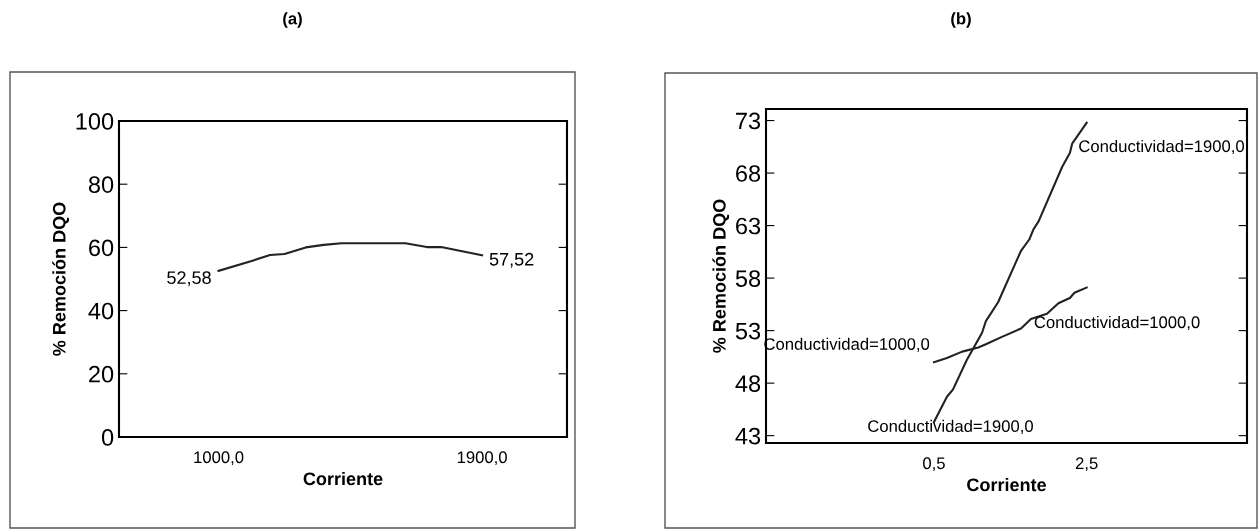 This screenshot has height=529, width=1258. I want to click on x-tick-label: 1900,0, so click(482, 458).